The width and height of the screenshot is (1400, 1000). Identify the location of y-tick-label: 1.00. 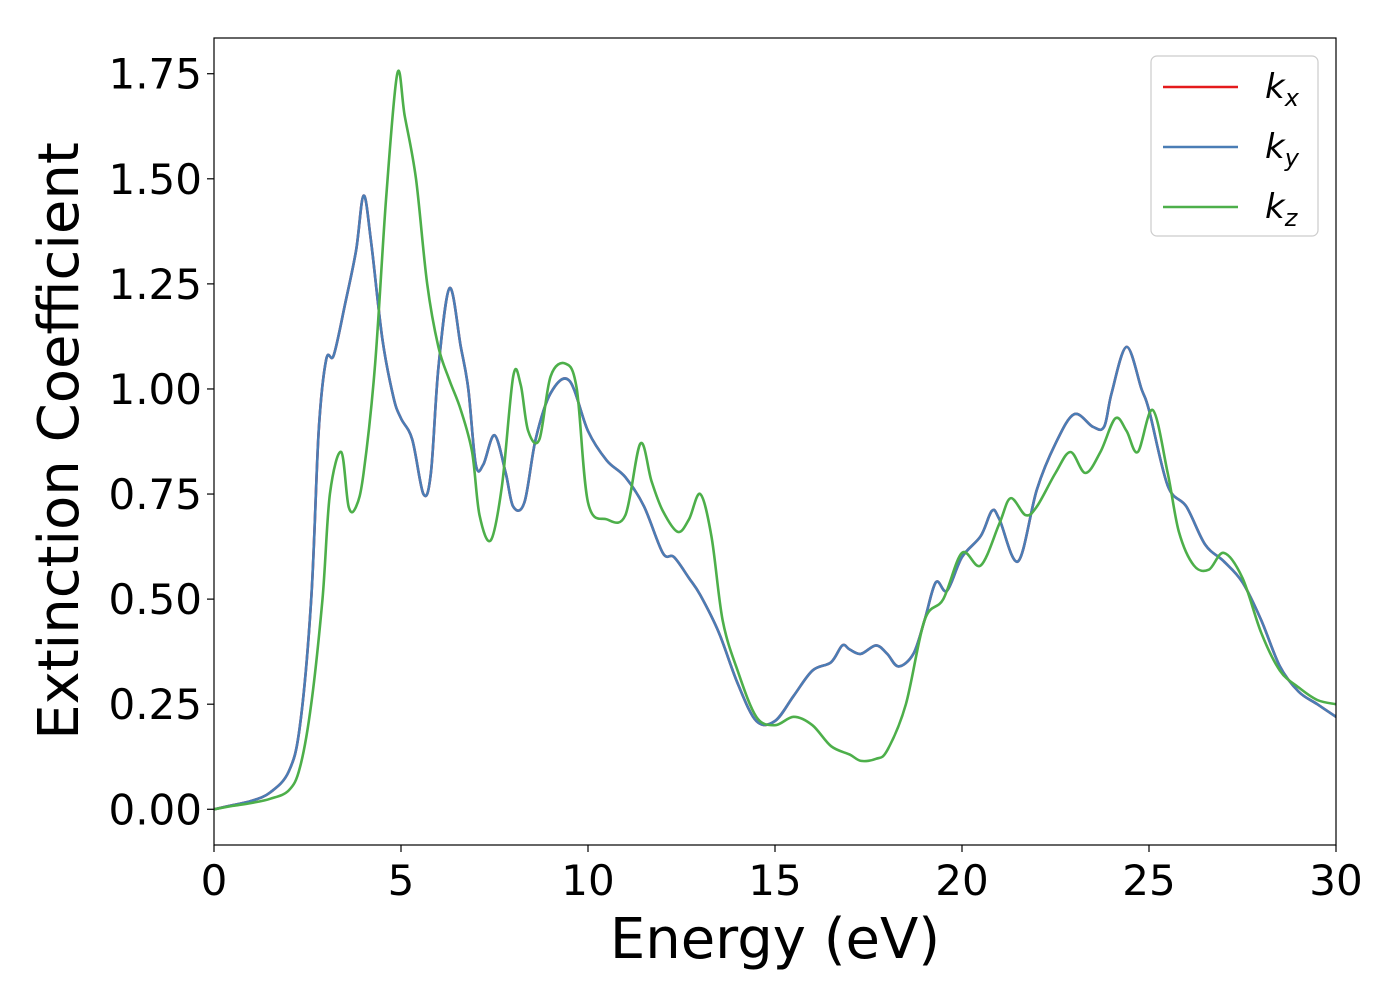
(155, 389).